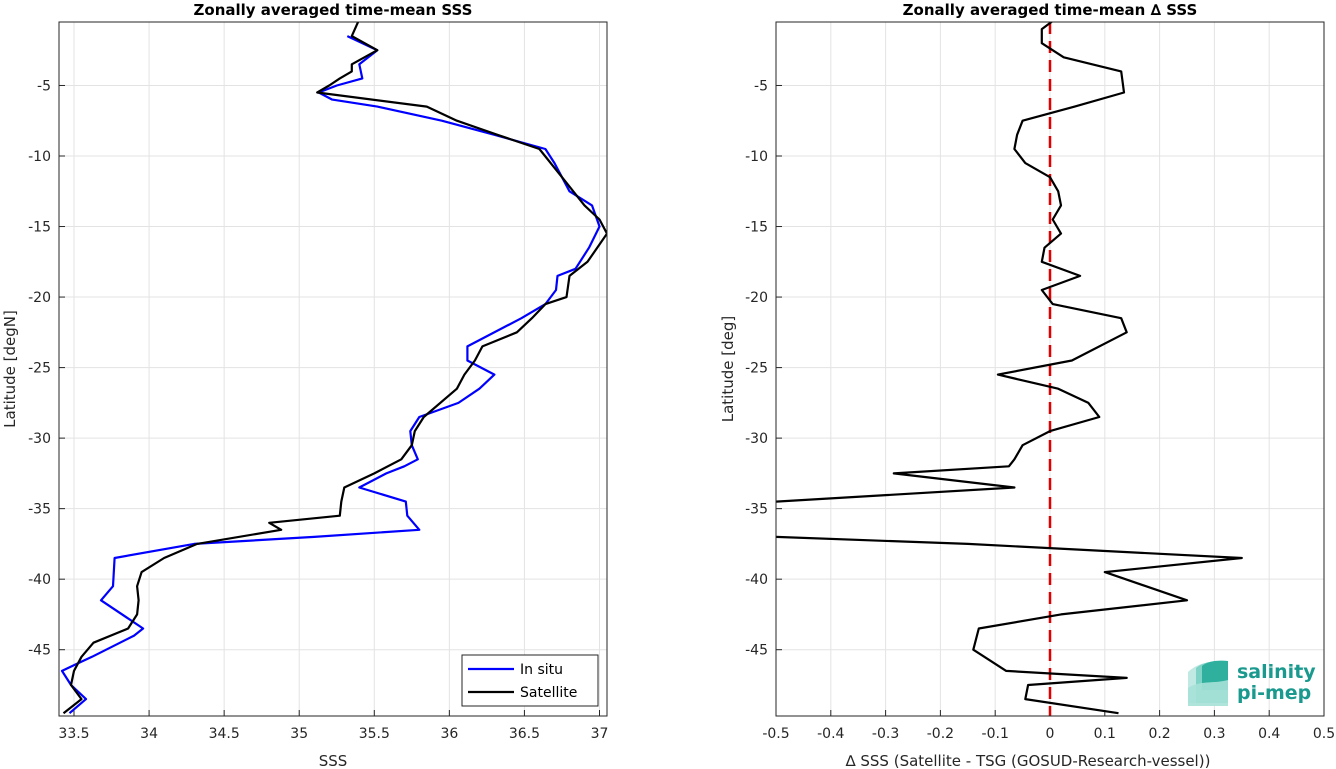 Image resolution: width=1336 pixels, height=769 pixels. I want to click on legend-box, so click(530, 680).